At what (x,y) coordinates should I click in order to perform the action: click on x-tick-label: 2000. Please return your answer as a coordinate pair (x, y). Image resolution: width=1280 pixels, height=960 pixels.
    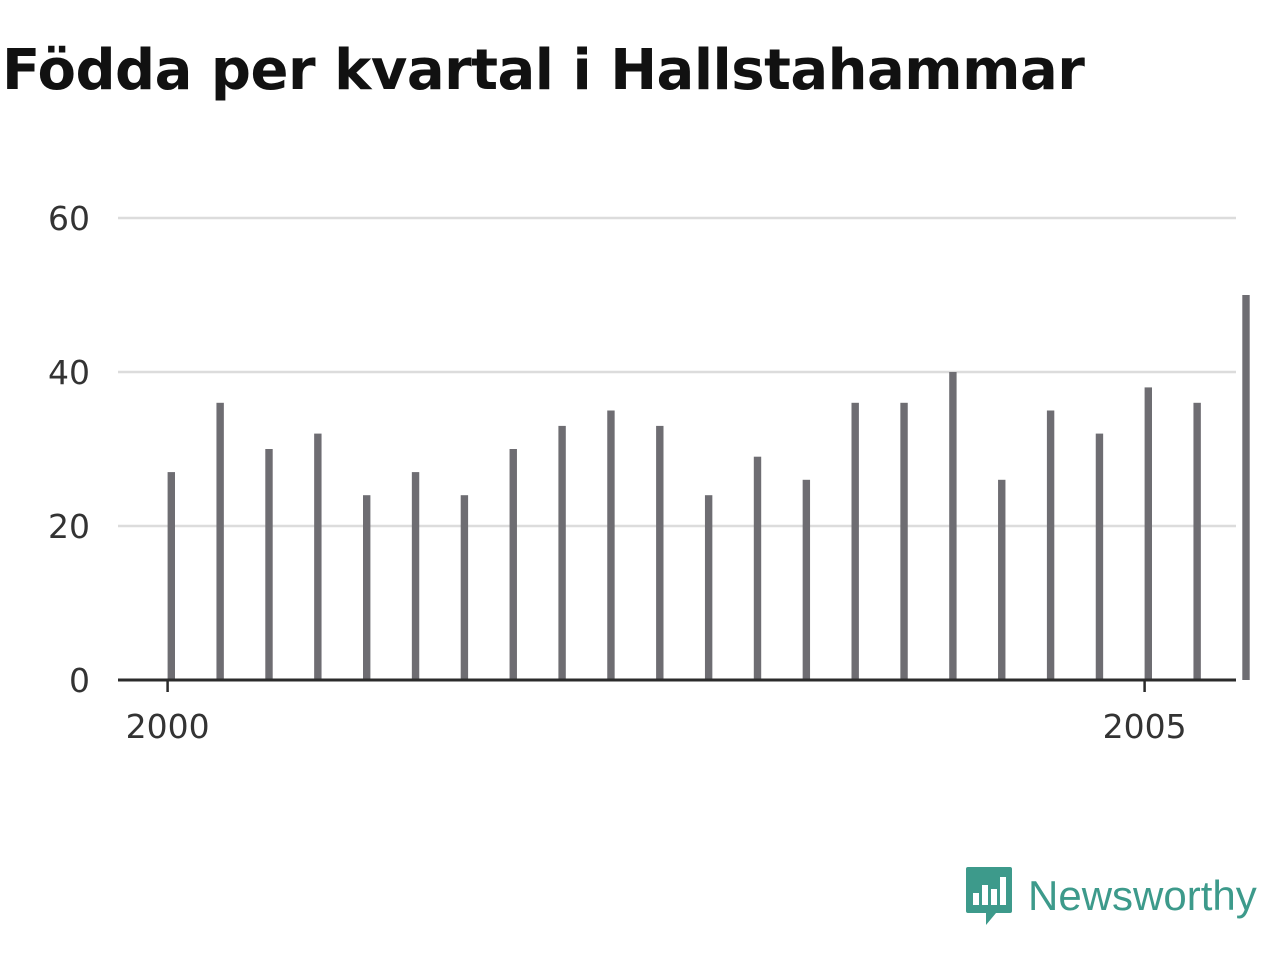
    Looking at the image, I should click on (168, 726).